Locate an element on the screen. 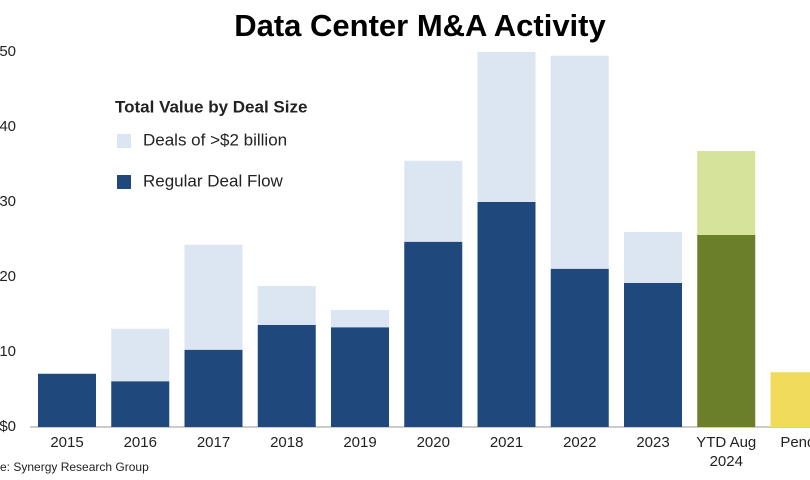  legend-label: Deals of >$2 billion is located at coordinates (215, 139).